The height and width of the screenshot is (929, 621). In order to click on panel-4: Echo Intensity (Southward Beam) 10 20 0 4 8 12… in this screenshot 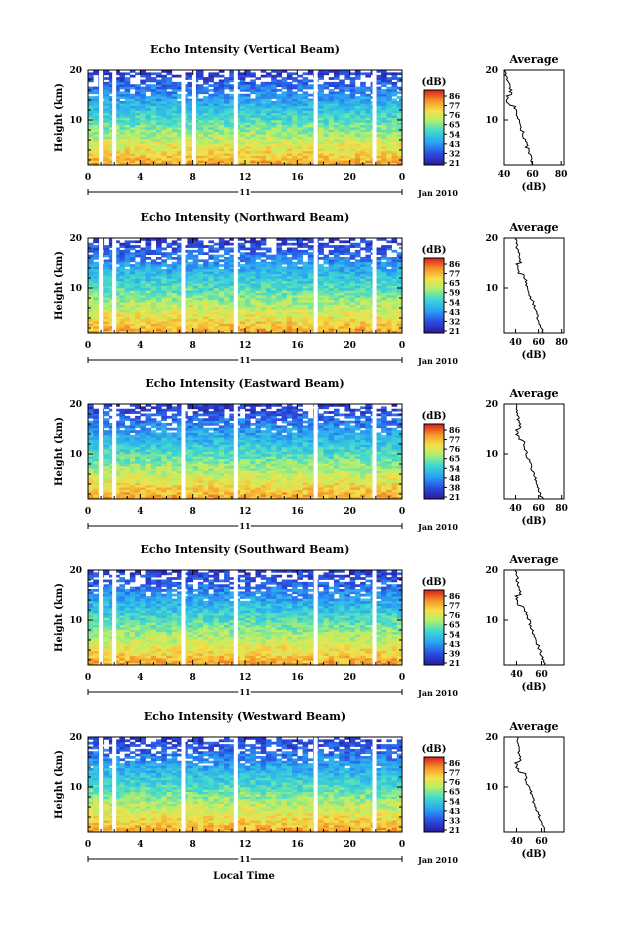, I will do `click(309, 621)`.